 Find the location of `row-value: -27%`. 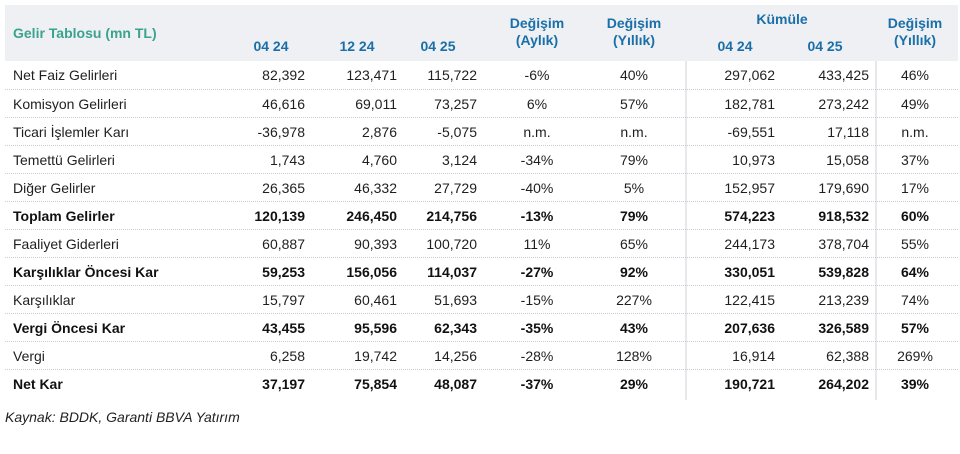

row-value: -27% is located at coordinates (537, 272).